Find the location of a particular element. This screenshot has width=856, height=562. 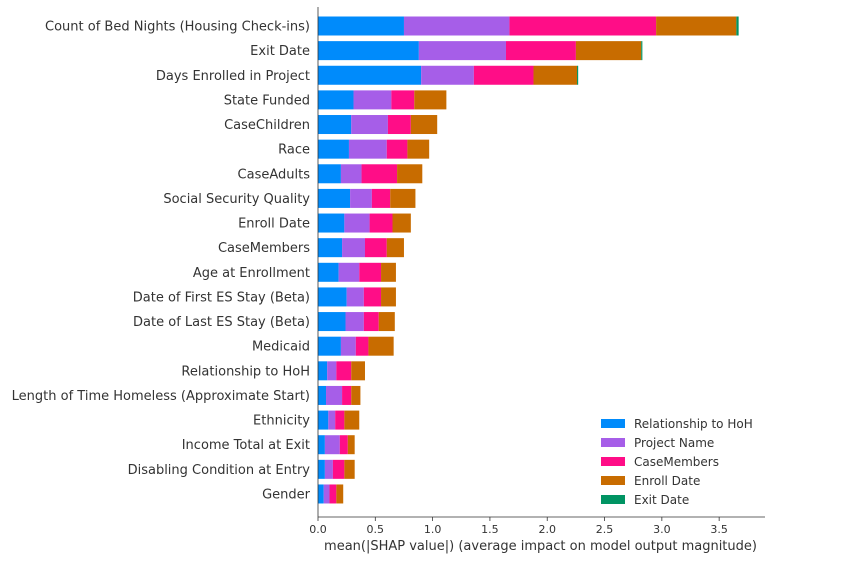

x-tick-label: 2.0 is located at coordinates (547, 529).